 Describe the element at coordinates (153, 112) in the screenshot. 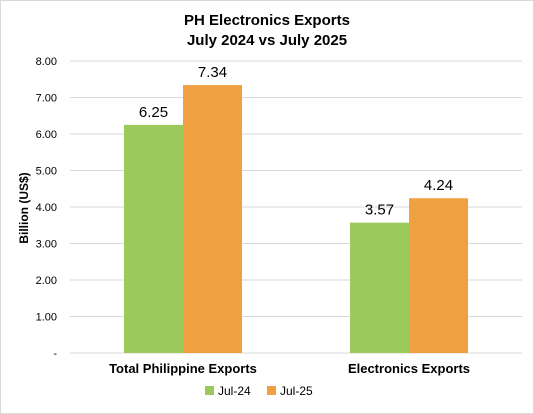

I see `data-label: 6.25` at that location.